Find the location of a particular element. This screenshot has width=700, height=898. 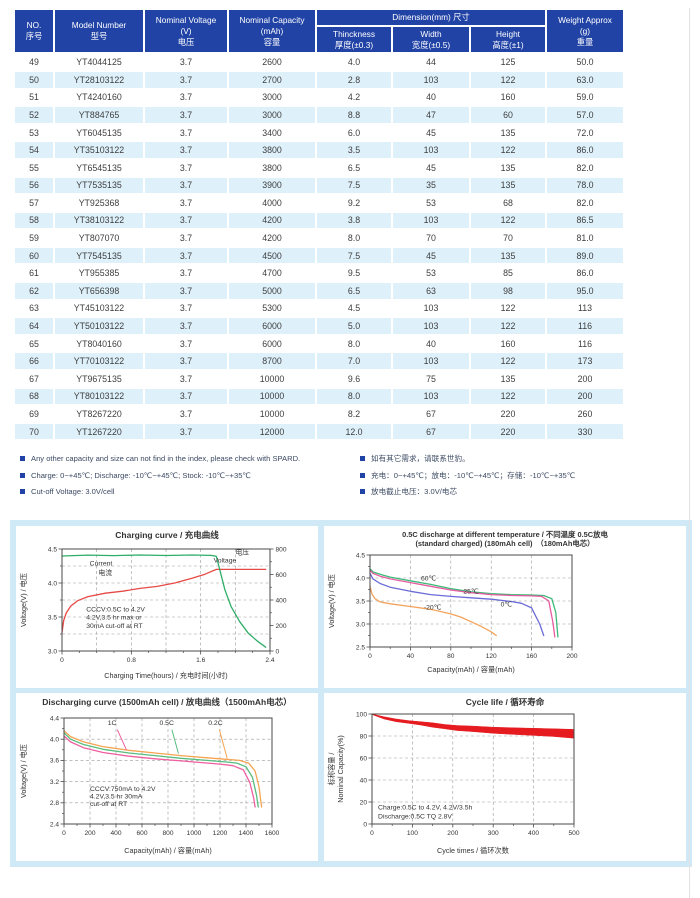

cell-weight: 57.0 is located at coordinates (585, 115).